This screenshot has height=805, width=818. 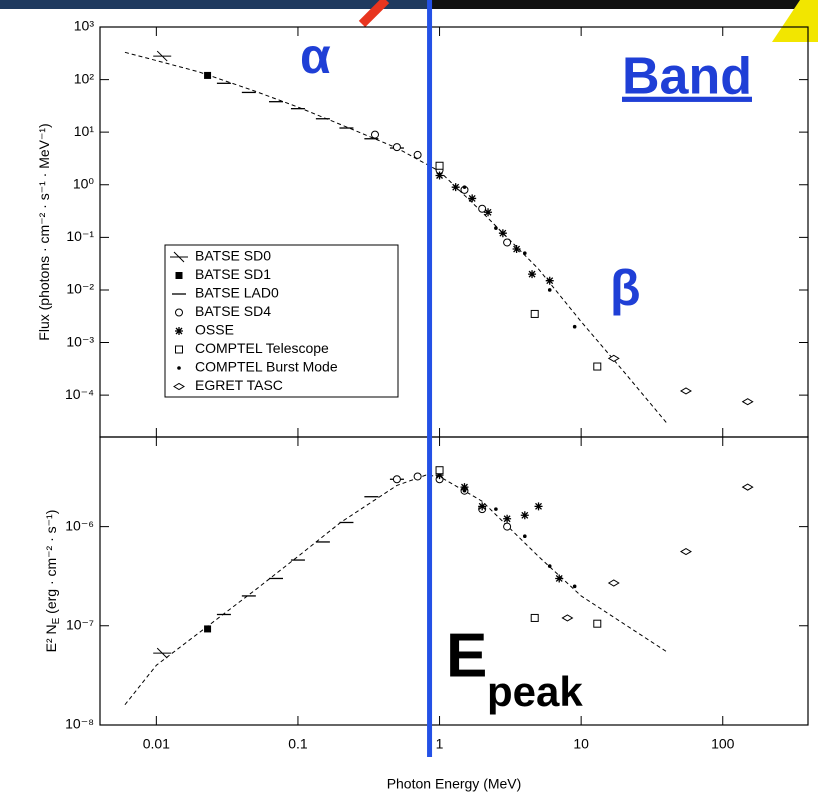 I want to click on legend-label: BATSE SD4, so click(x=233, y=311).